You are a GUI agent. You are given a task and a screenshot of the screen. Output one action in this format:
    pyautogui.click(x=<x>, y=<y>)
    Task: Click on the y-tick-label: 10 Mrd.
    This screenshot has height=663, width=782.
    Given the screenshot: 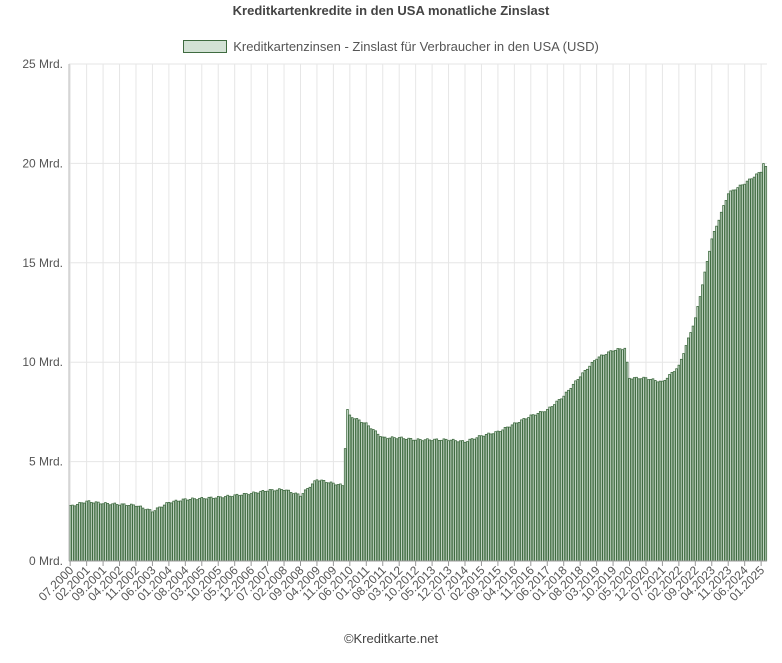 What is the action you would take?
    pyautogui.click(x=42, y=362)
    